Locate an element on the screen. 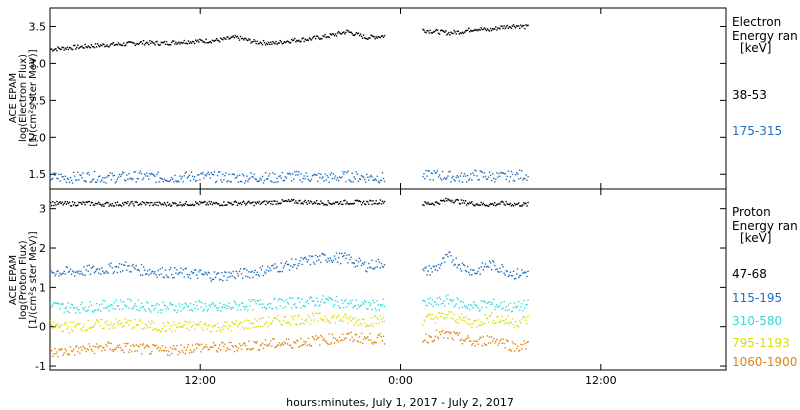  y-tick-label-electron-0: 1.5 is located at coordinates (38, 174).